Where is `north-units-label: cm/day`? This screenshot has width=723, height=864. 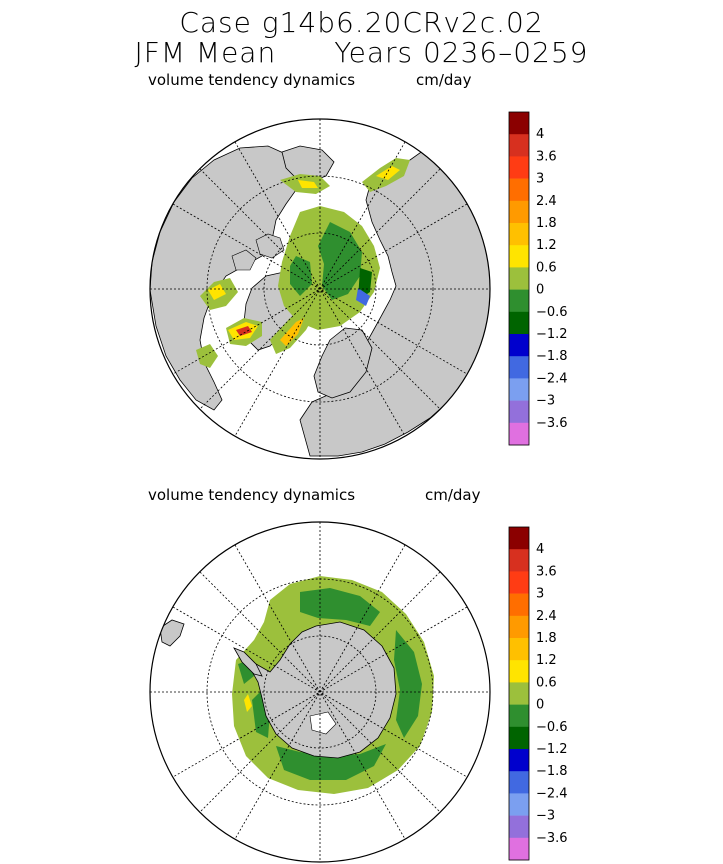 north-units-label: cm/day is located at coordinates (444, 80).